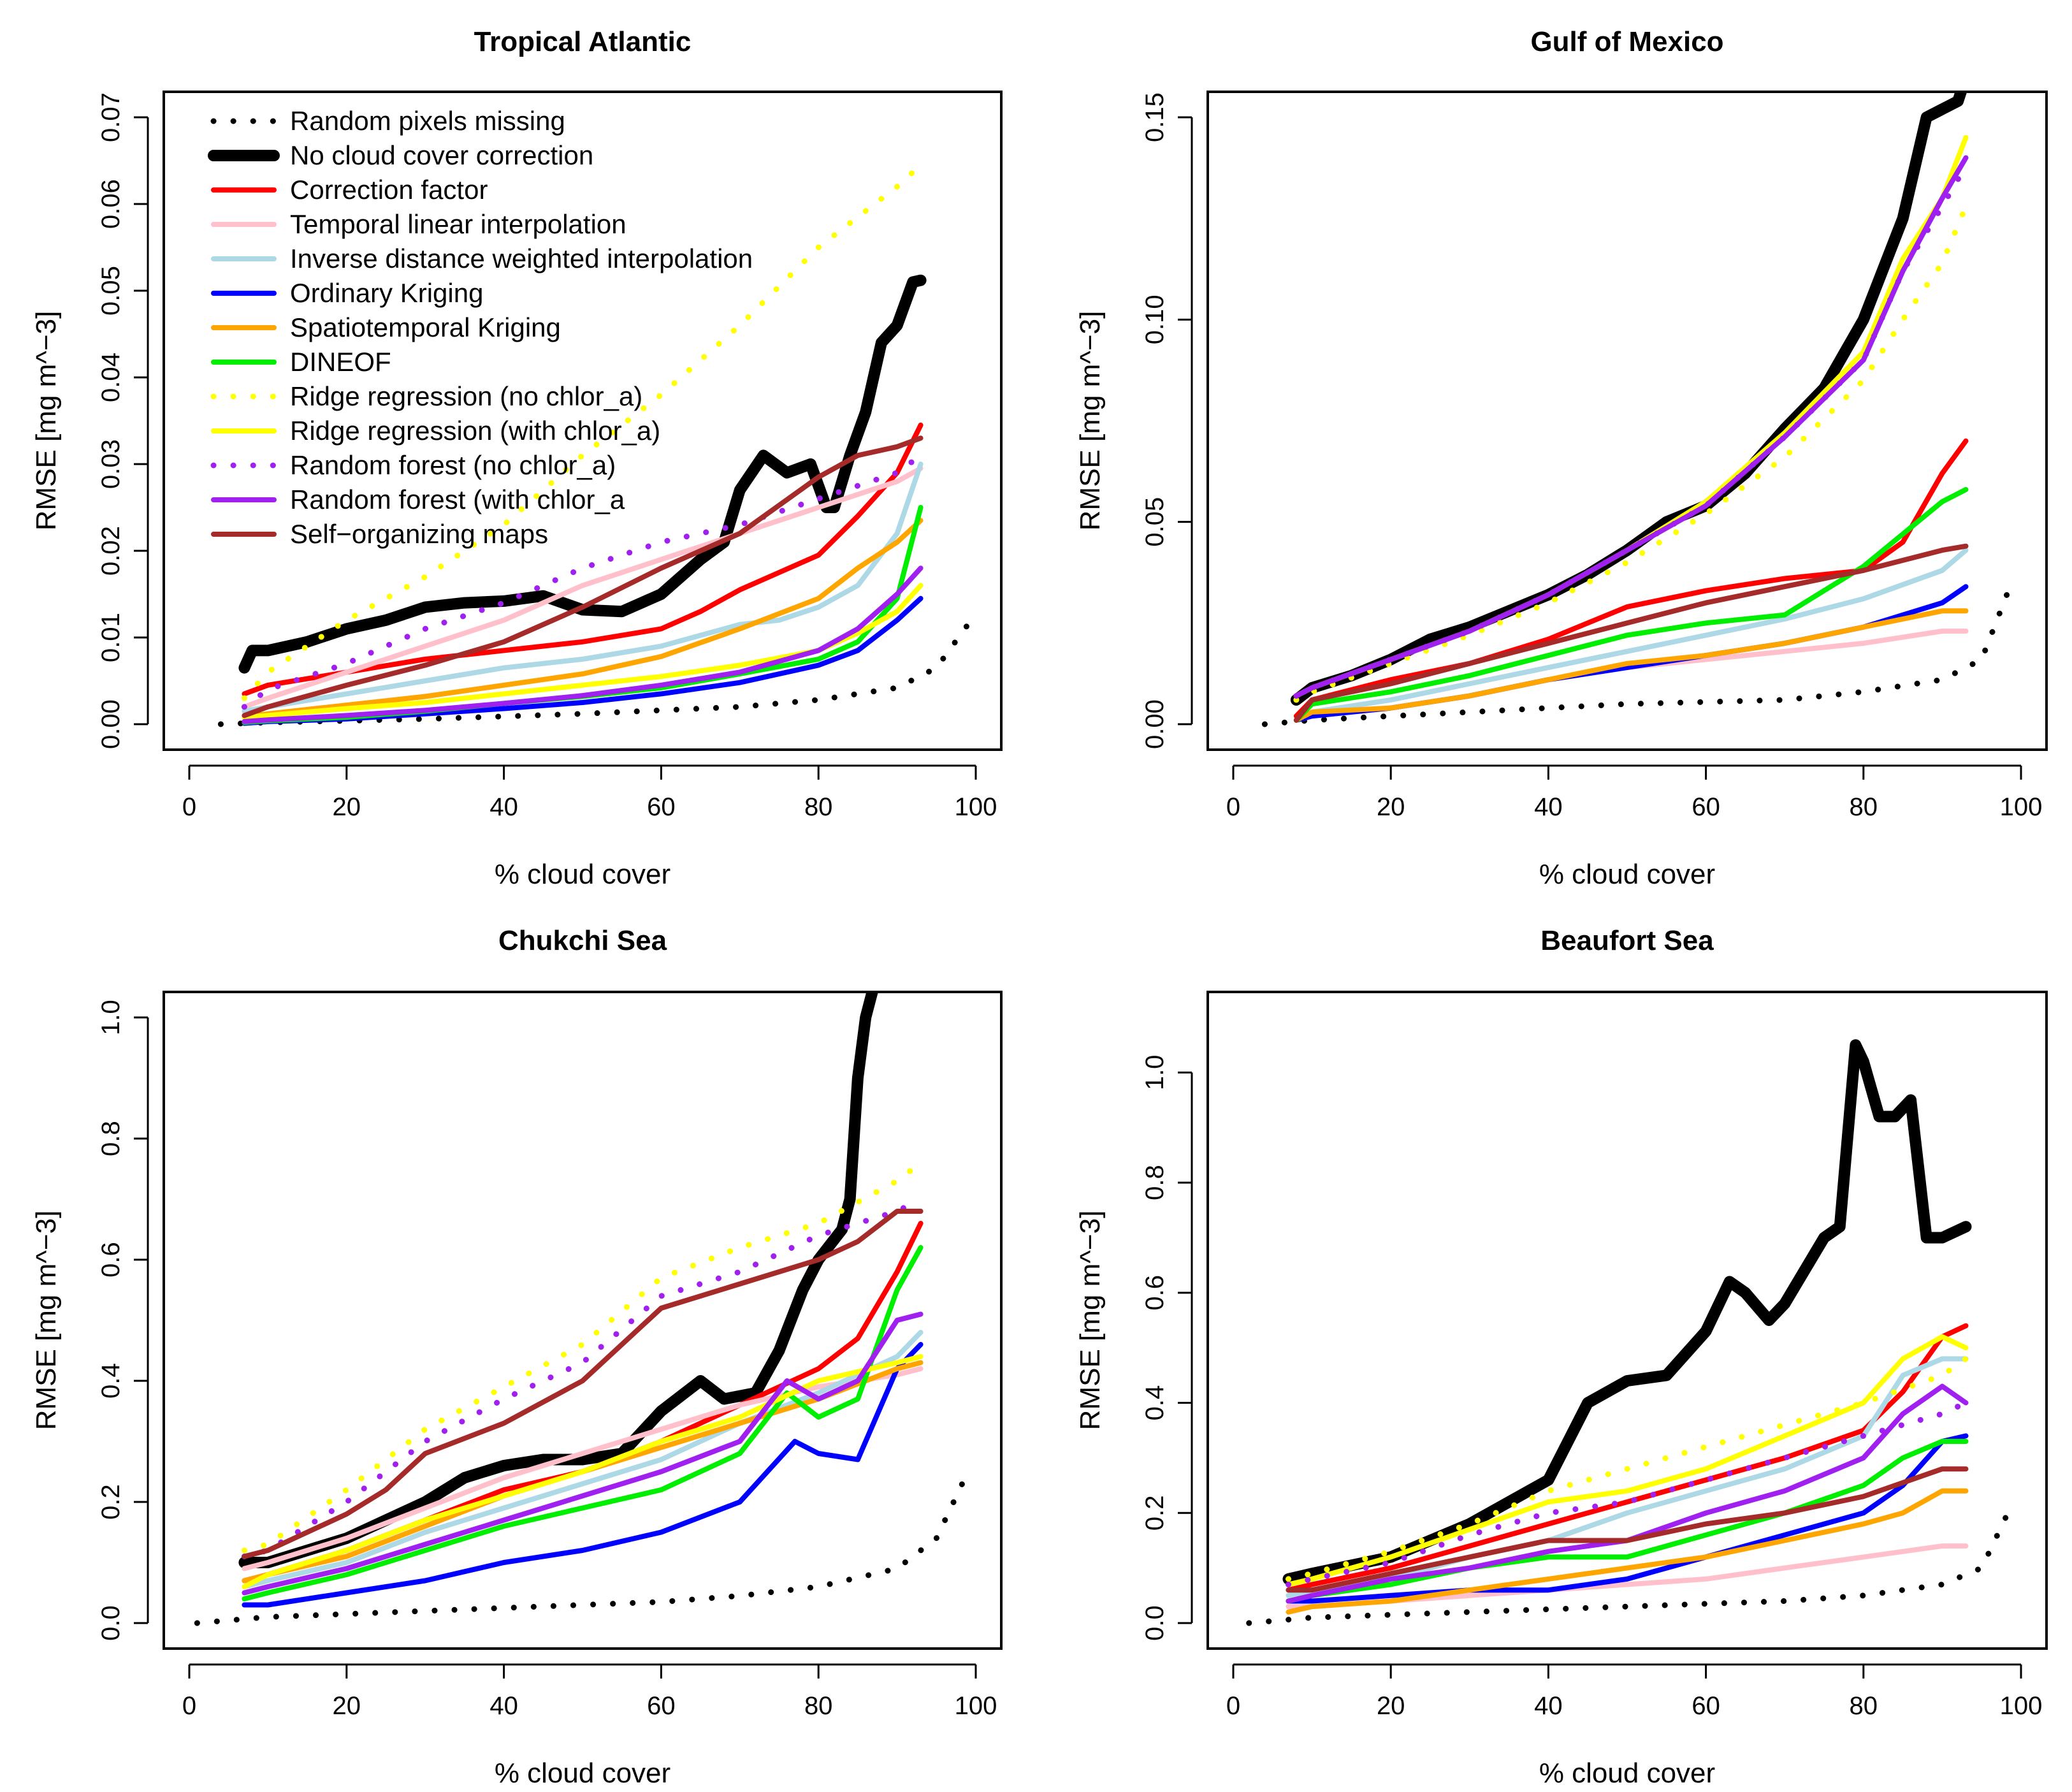 The height and width of the screenshot is (1792, 2072). I want to click on y-tick-label: 0.00, so click(111, 724).